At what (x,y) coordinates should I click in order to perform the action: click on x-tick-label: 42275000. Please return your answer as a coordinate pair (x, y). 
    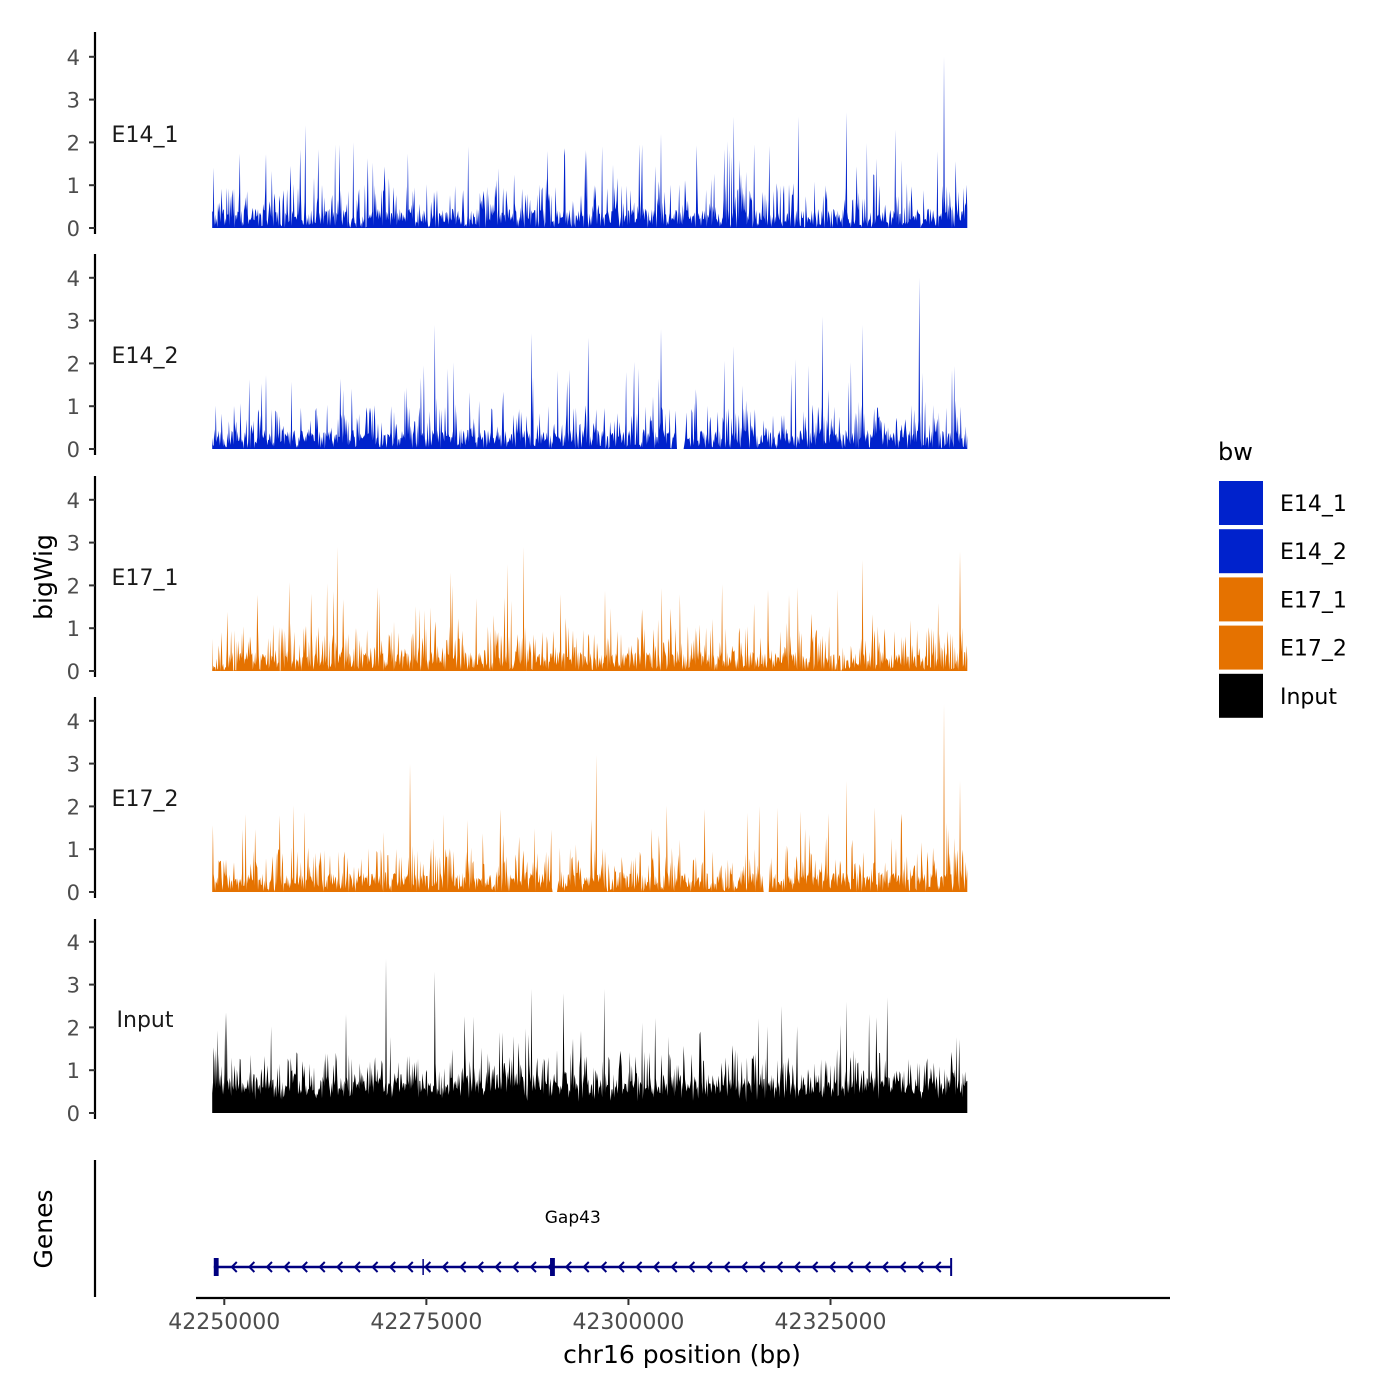
    Looking at the image, I should click on (426, 1322).